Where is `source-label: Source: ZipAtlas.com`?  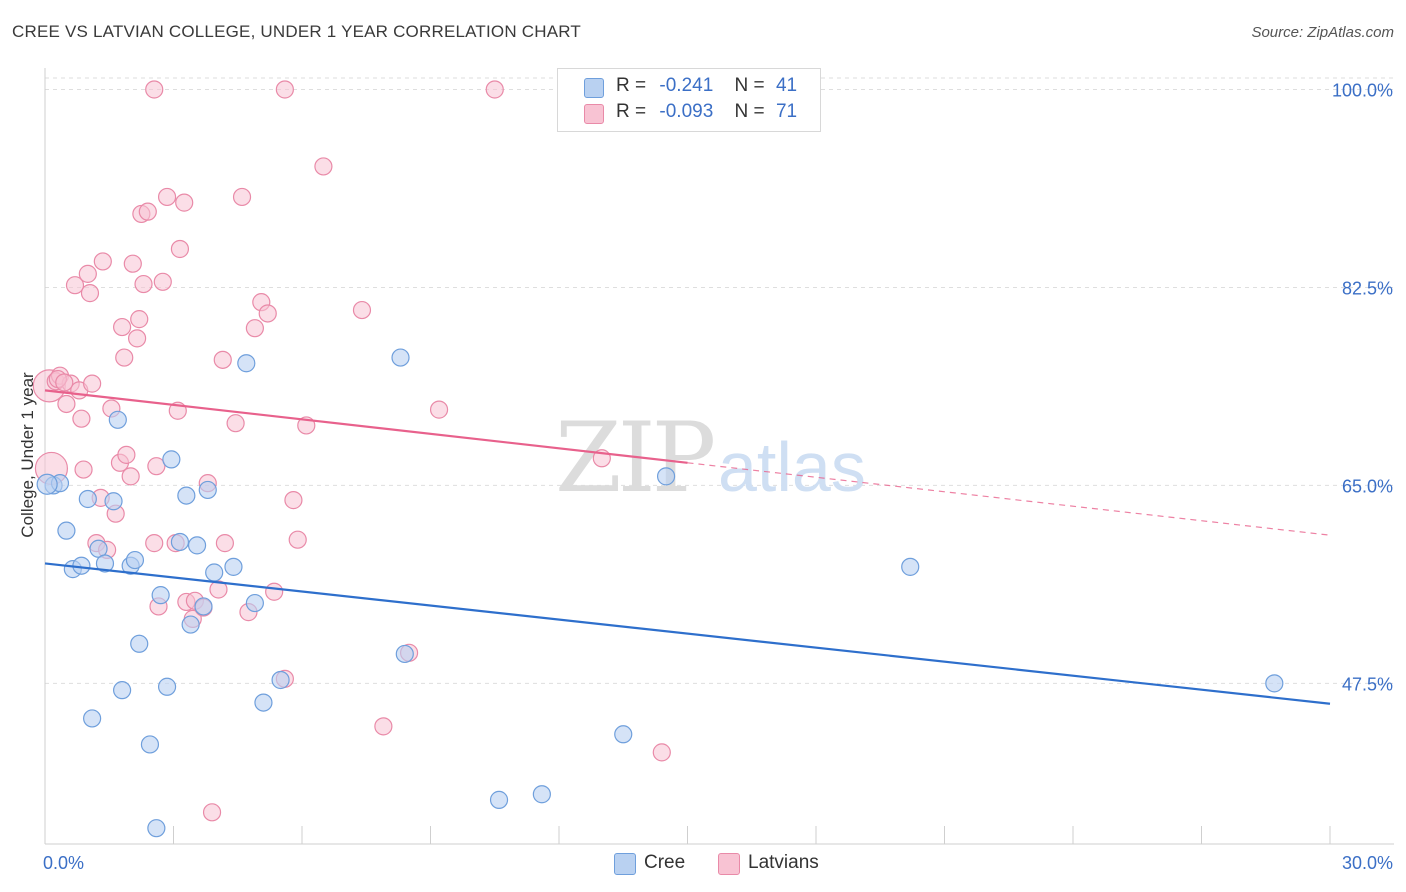 source-label: Source: ZipAtlas.com is located at coordinates (1322, 32).